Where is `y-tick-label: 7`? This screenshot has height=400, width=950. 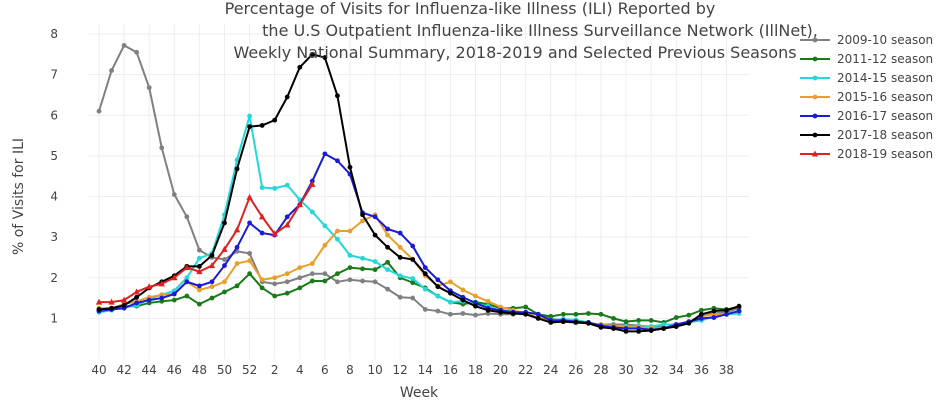 y-tick-label: 7 is located at coordinates (54, 75).